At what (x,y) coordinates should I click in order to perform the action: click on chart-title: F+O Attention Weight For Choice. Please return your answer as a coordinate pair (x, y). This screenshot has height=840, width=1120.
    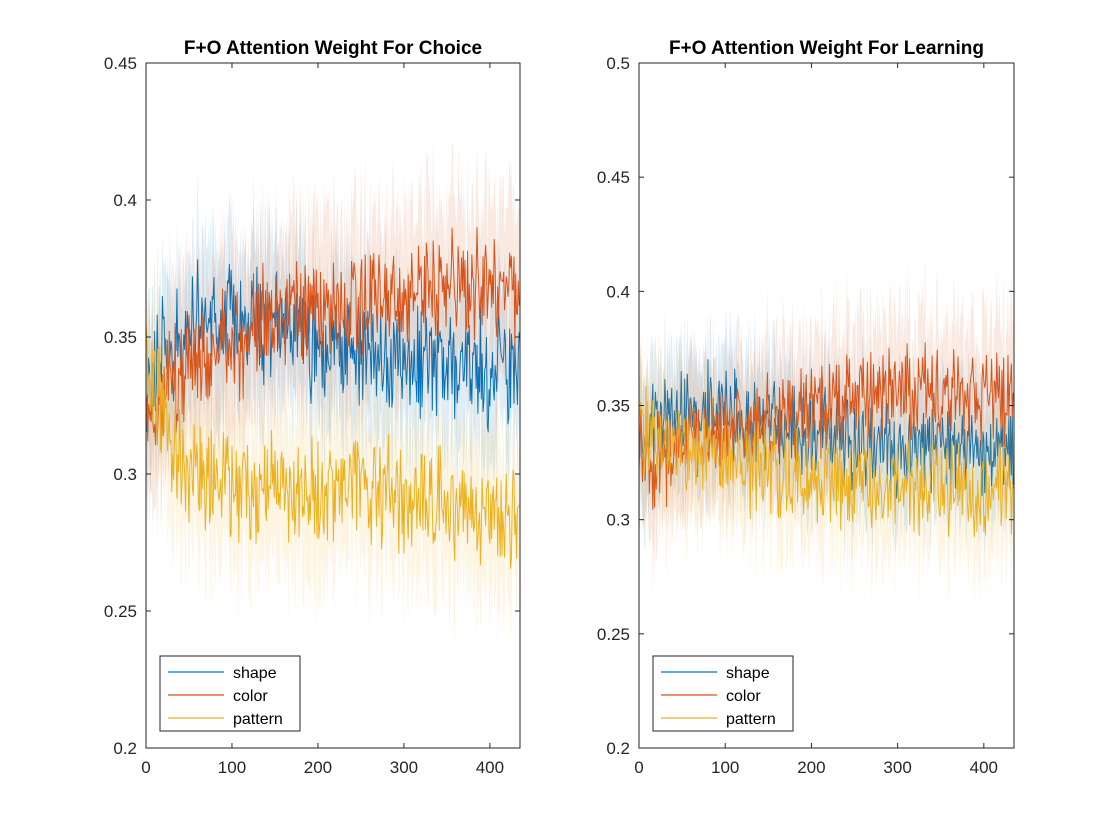
    Looking at the image, I should click on (333, 48).